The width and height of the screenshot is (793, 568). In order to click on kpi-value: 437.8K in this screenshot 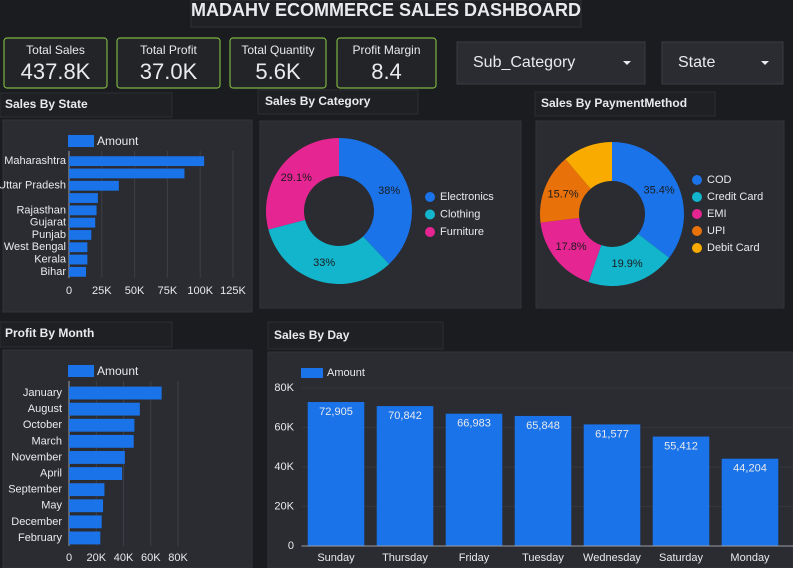, I will do `click(56, 71)`.